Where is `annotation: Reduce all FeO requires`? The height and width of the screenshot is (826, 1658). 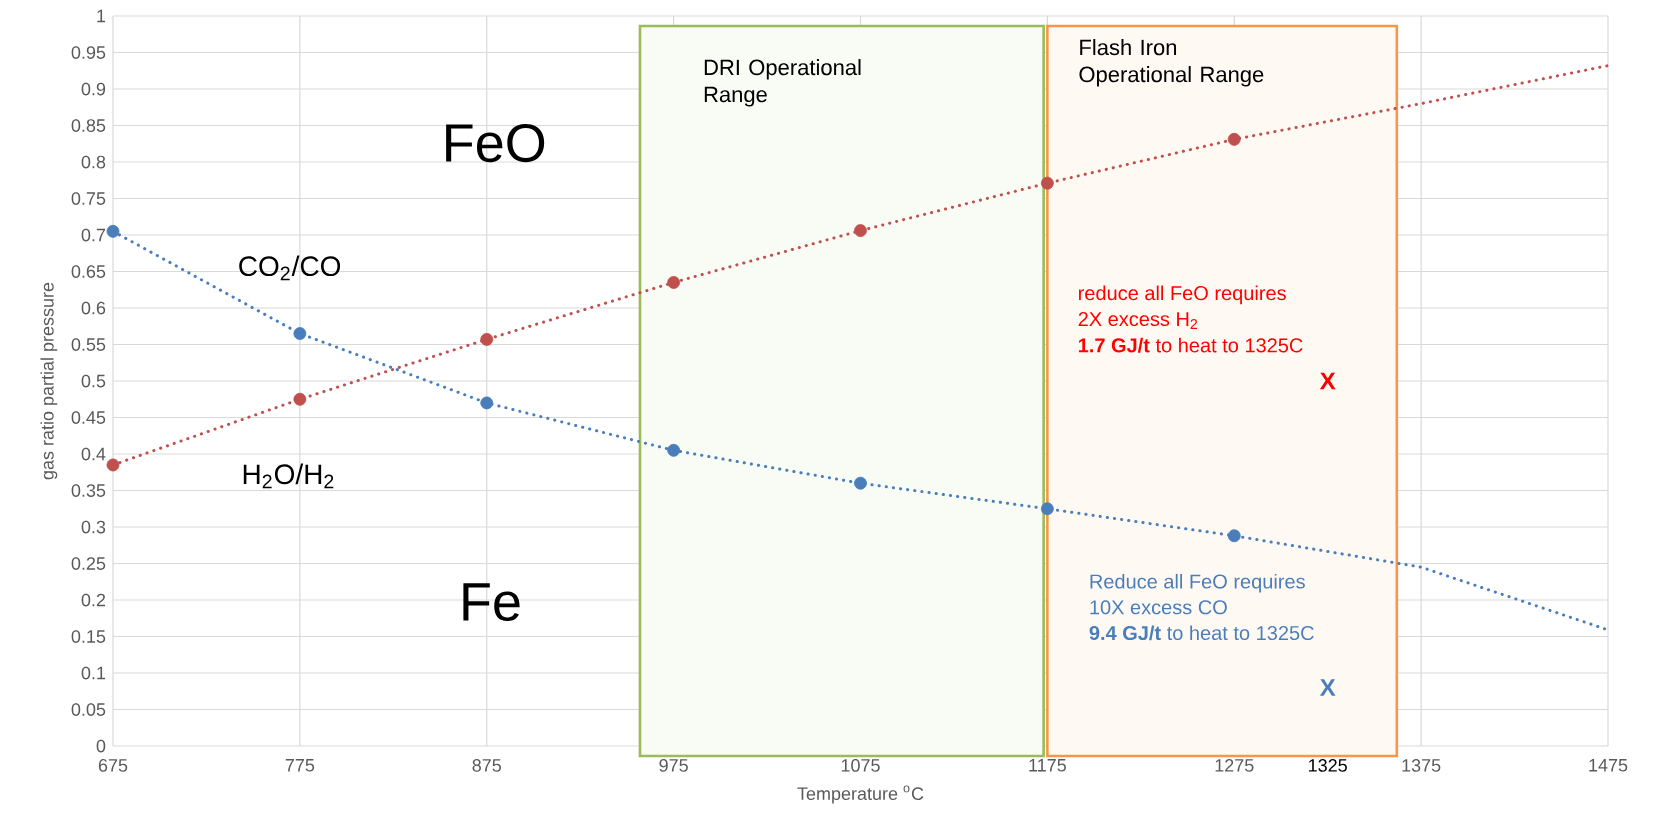 annotation: Reduce all FeO requires is located at coordinates (1197, 583).